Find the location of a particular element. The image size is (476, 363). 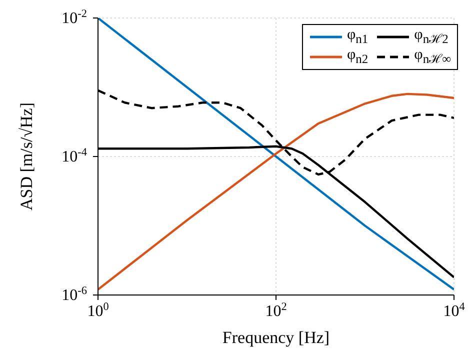

legend-label: φ$_{nℋ2}$ is located at coordinates (431, 37).